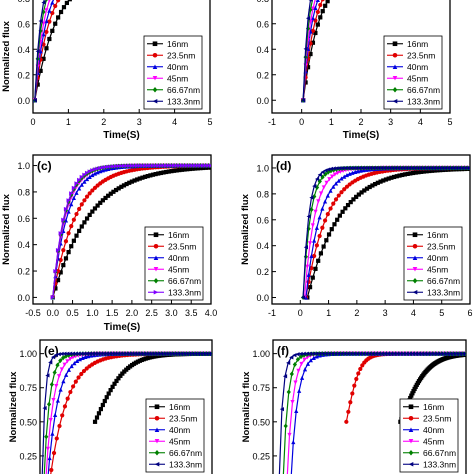 The image size is (474, 474). What do you see at coordinates (126, 406) in the screenshot?
I see `plot-frame` at bounding box center [126, 406].